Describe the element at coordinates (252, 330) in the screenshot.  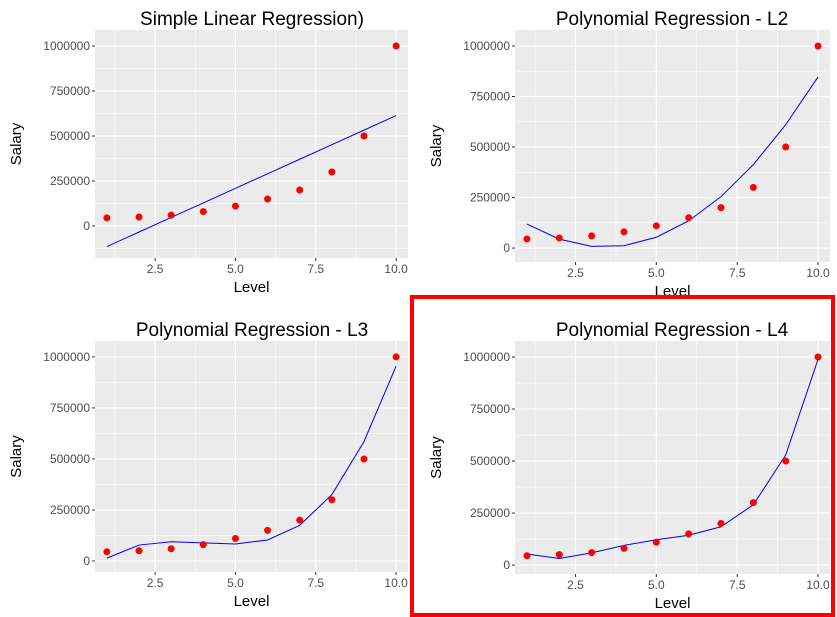
I see `chart-title: Polynomial Regression - L3` at that location.